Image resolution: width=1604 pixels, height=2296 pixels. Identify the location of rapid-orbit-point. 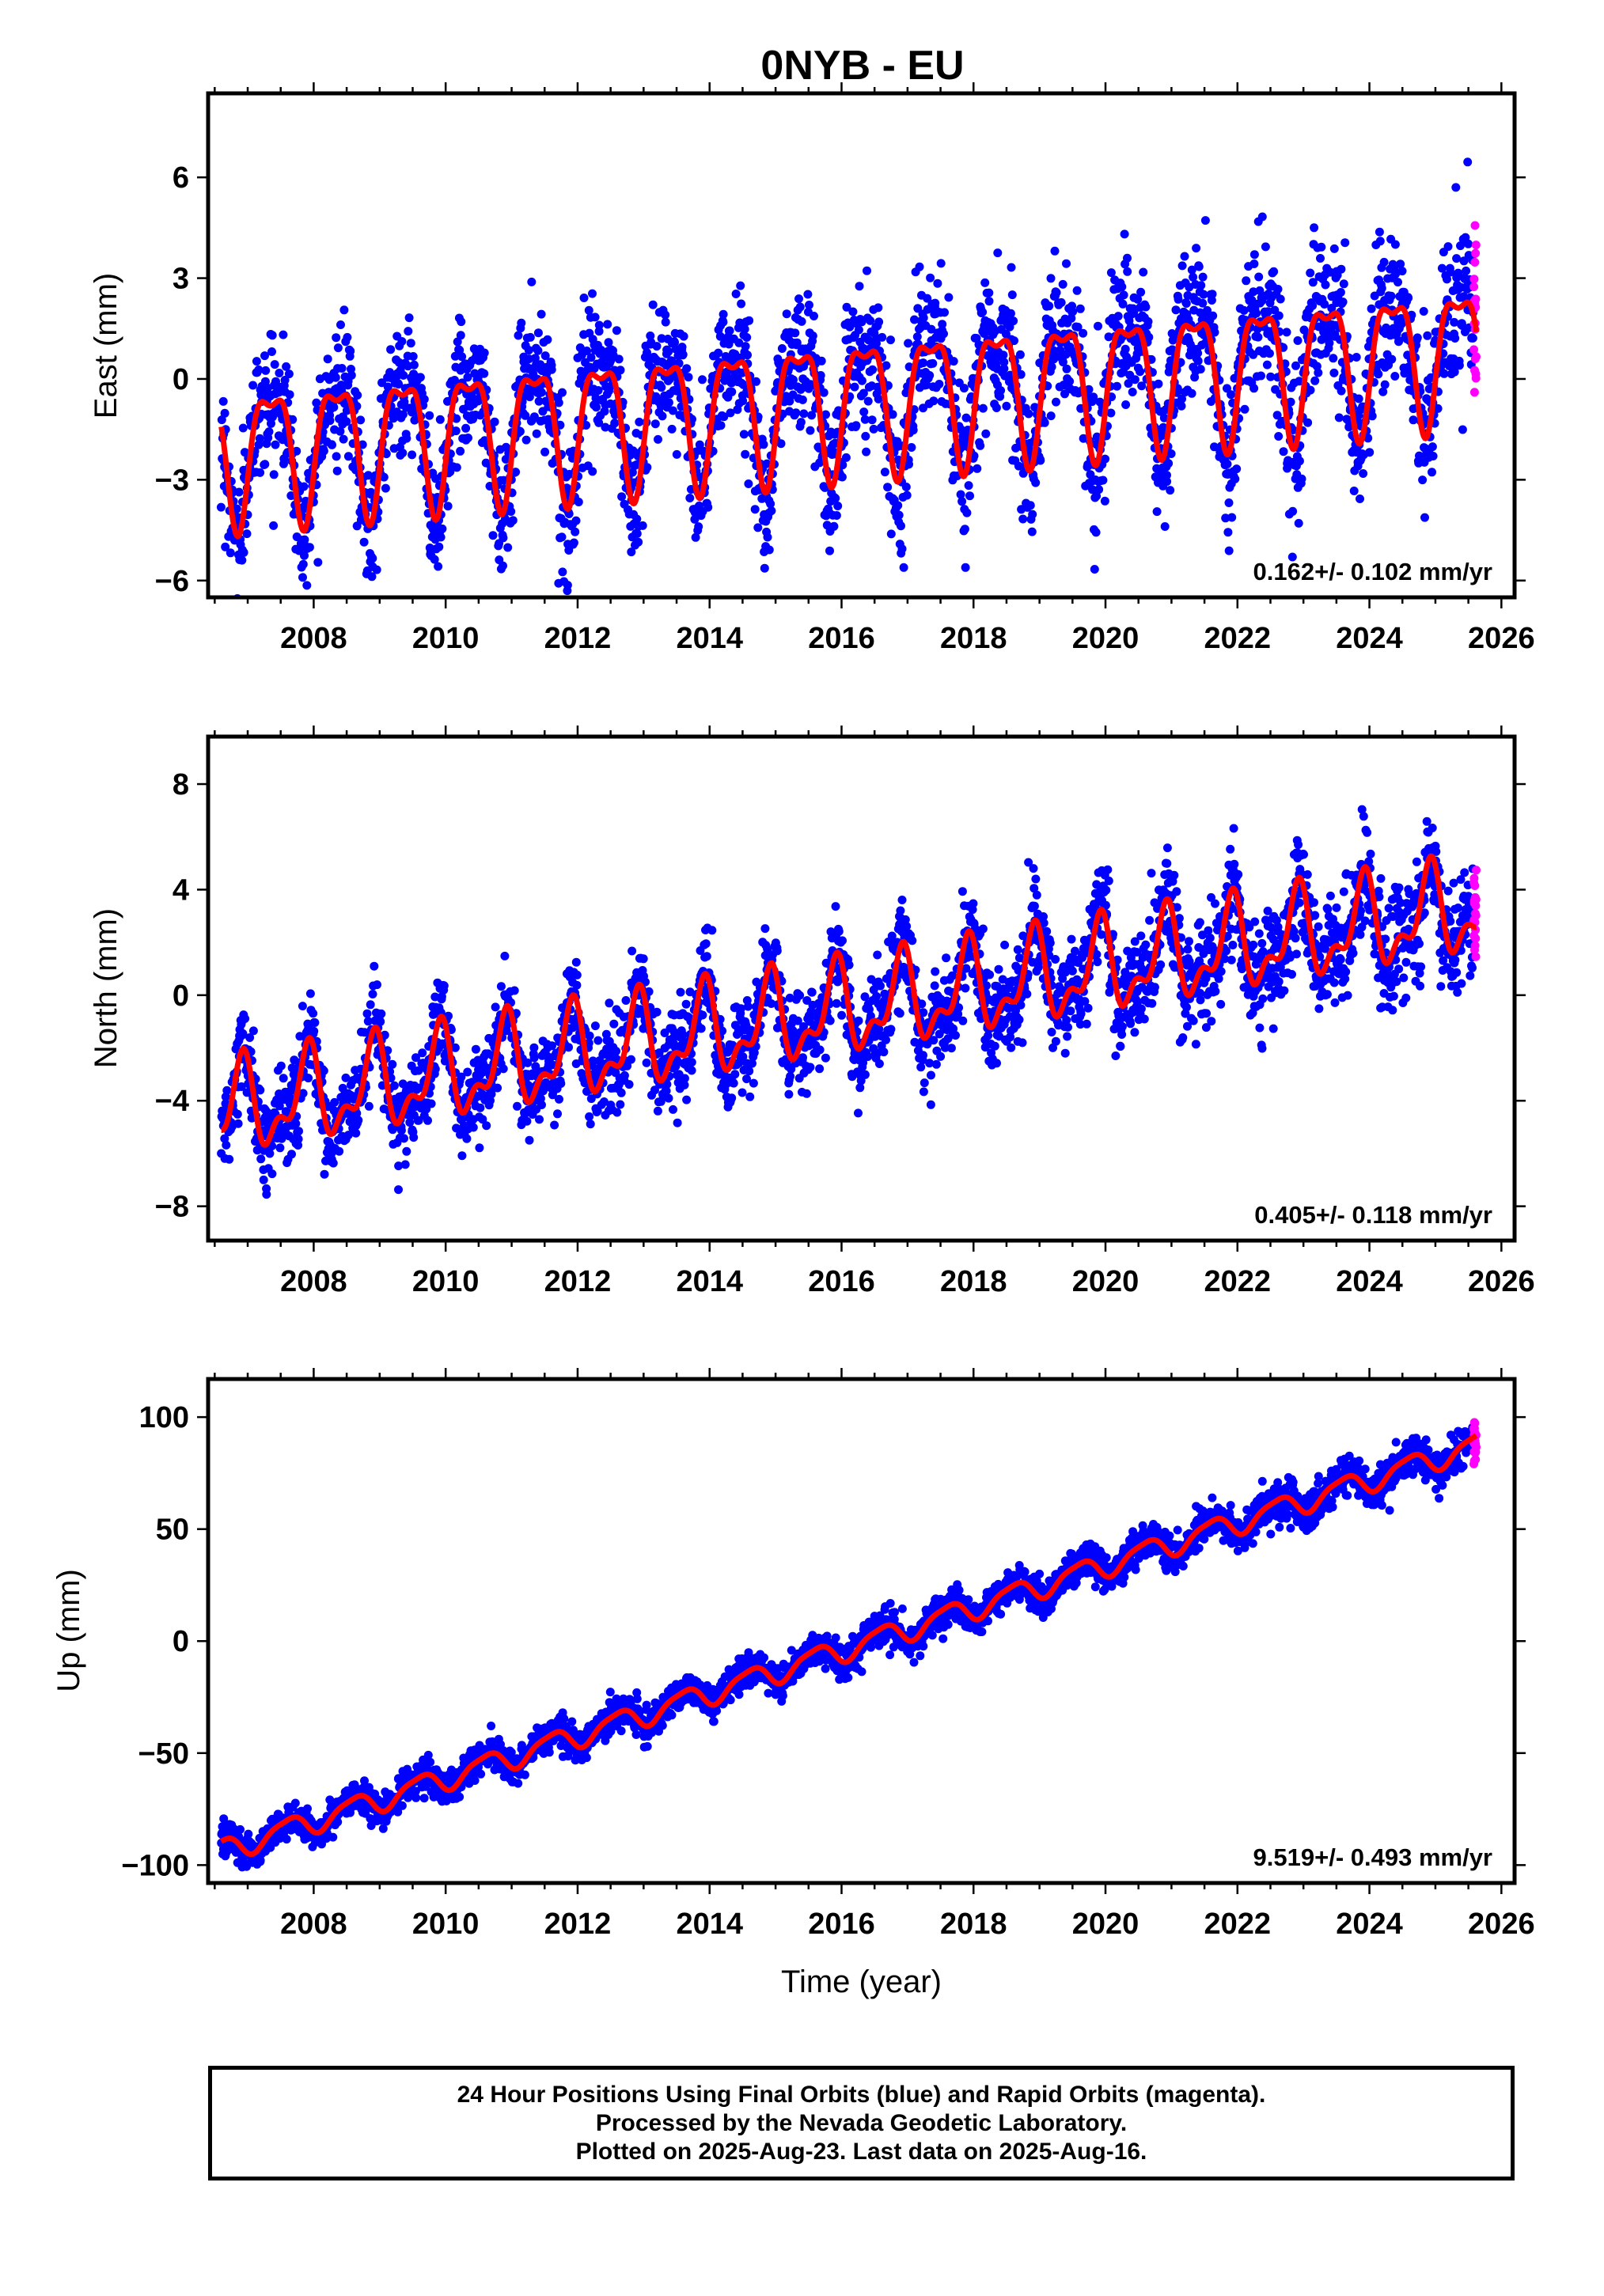
(1476, 299).